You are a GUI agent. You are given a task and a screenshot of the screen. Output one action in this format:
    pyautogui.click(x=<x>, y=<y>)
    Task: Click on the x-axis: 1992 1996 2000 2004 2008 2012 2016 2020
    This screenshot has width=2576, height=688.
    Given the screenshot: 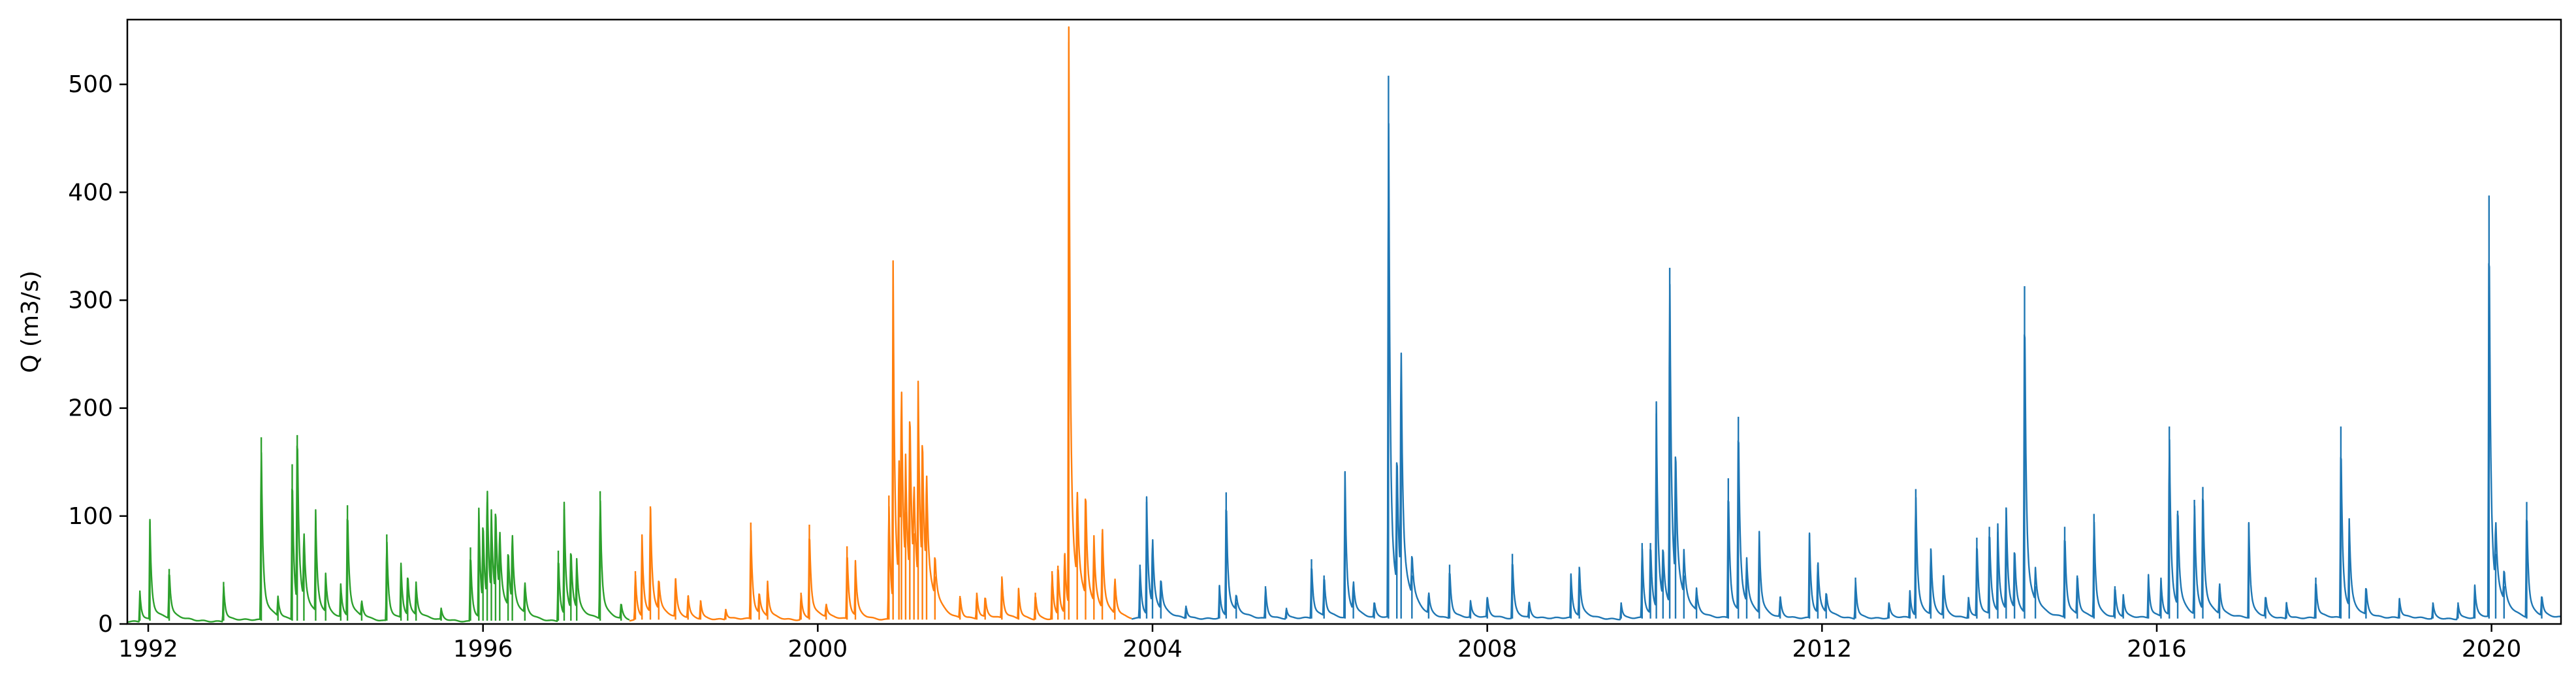 What is the action you would take?
    pyautogui.click(x=1319, y=643)
    